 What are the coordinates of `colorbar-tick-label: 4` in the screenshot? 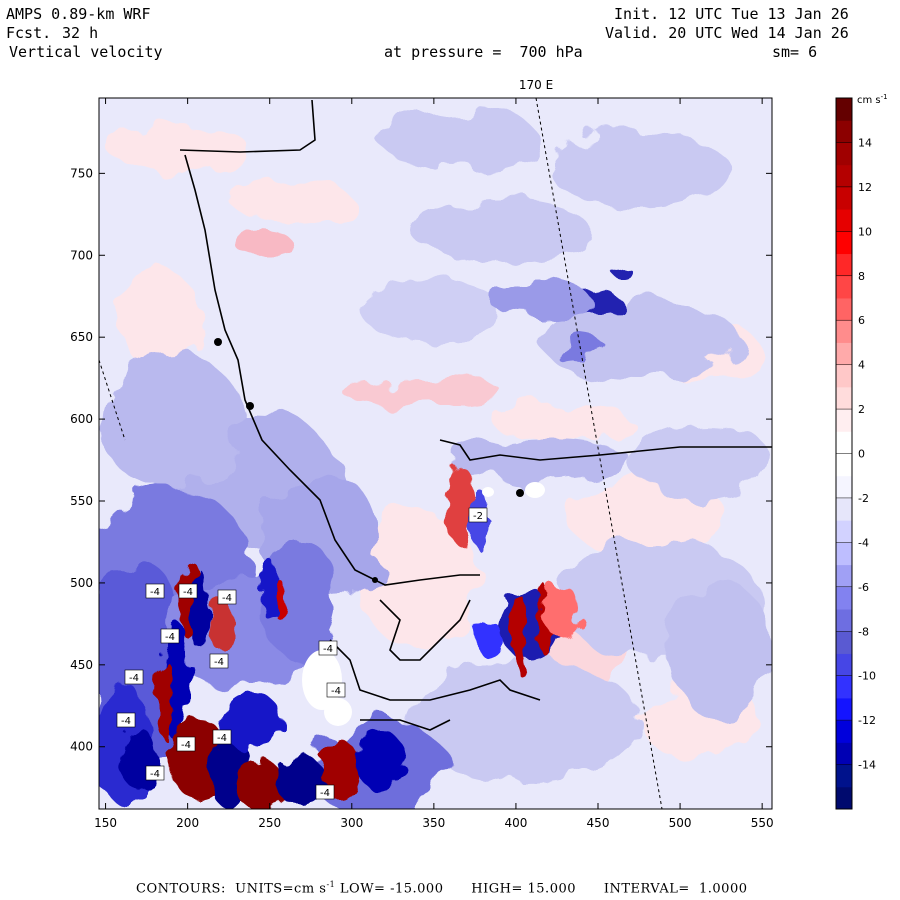 It's located at (861, 365).